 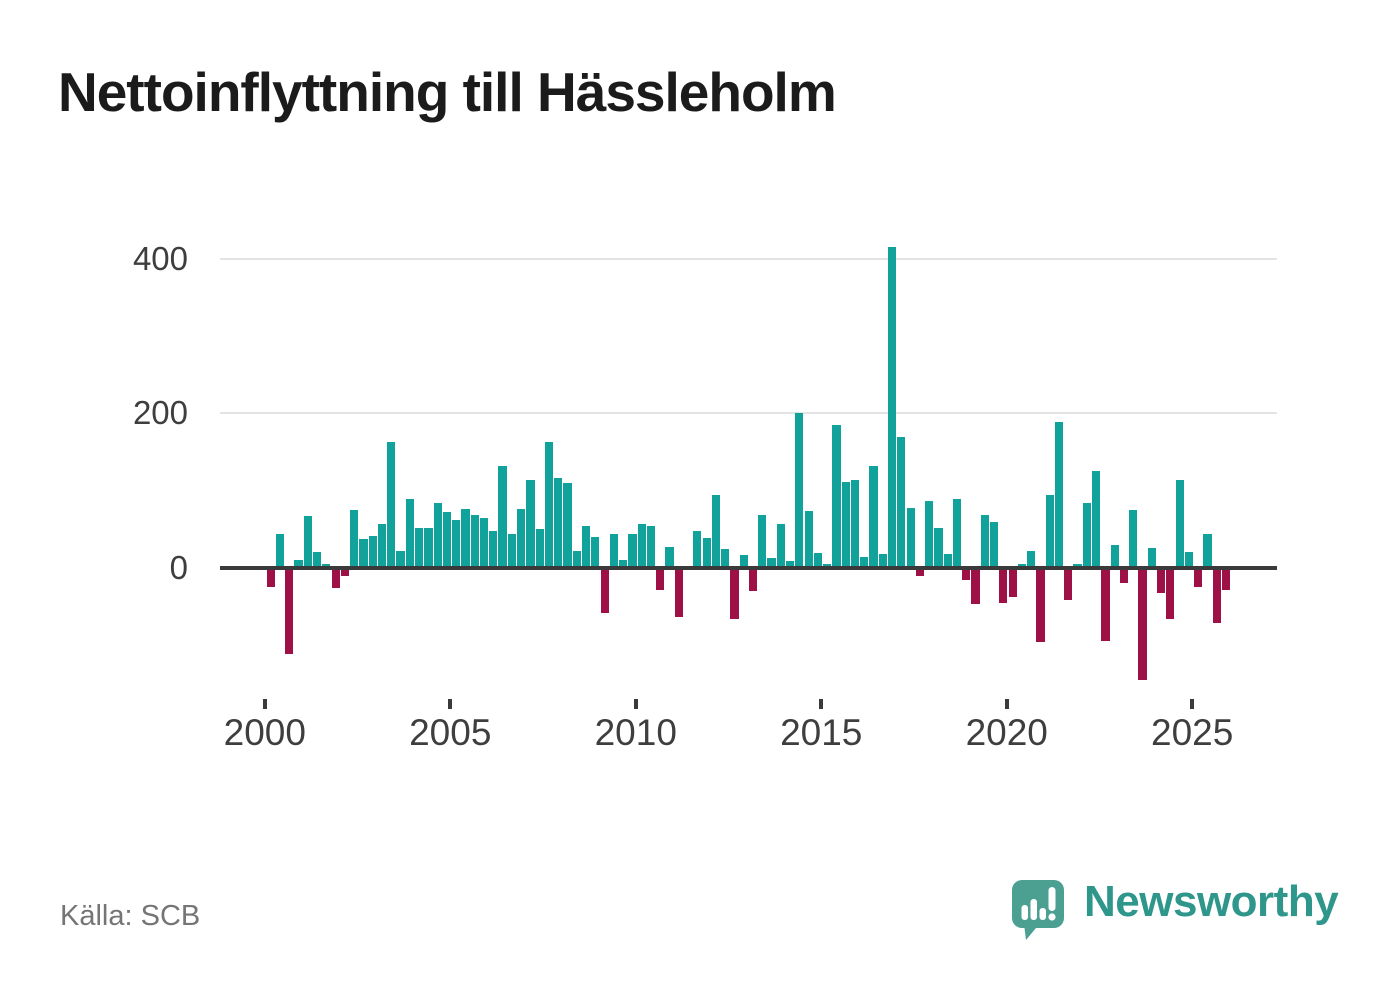 What do you see at coordinates (178, 567) in the screenshot?
I see `y-axis-label: 0` at bounding box center [178, 567].